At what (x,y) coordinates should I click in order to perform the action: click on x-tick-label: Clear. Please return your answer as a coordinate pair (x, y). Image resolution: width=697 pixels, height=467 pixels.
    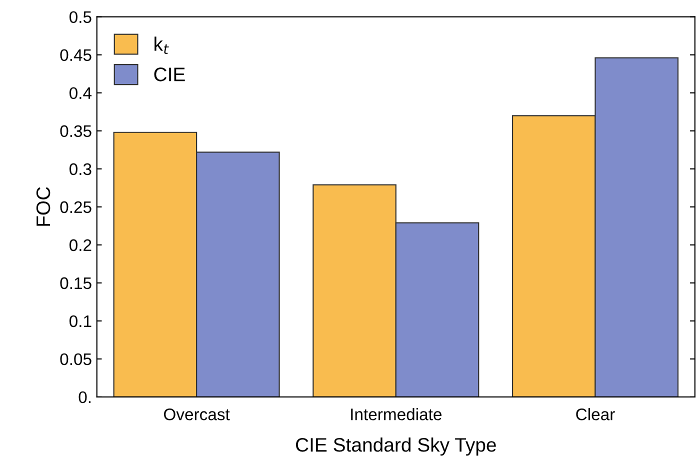
    Looking at the image, I should click on (595, 414).